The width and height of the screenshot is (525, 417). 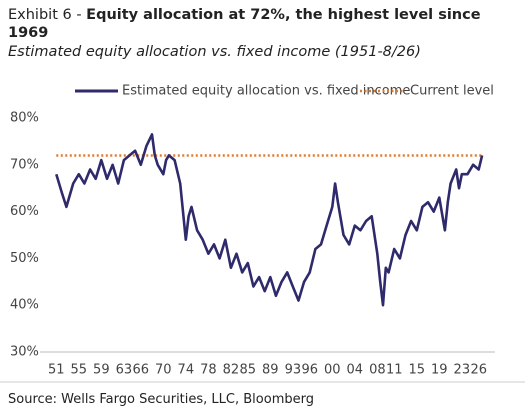 I want to click on x-tick-label: 66, so click(x=140, y=370).